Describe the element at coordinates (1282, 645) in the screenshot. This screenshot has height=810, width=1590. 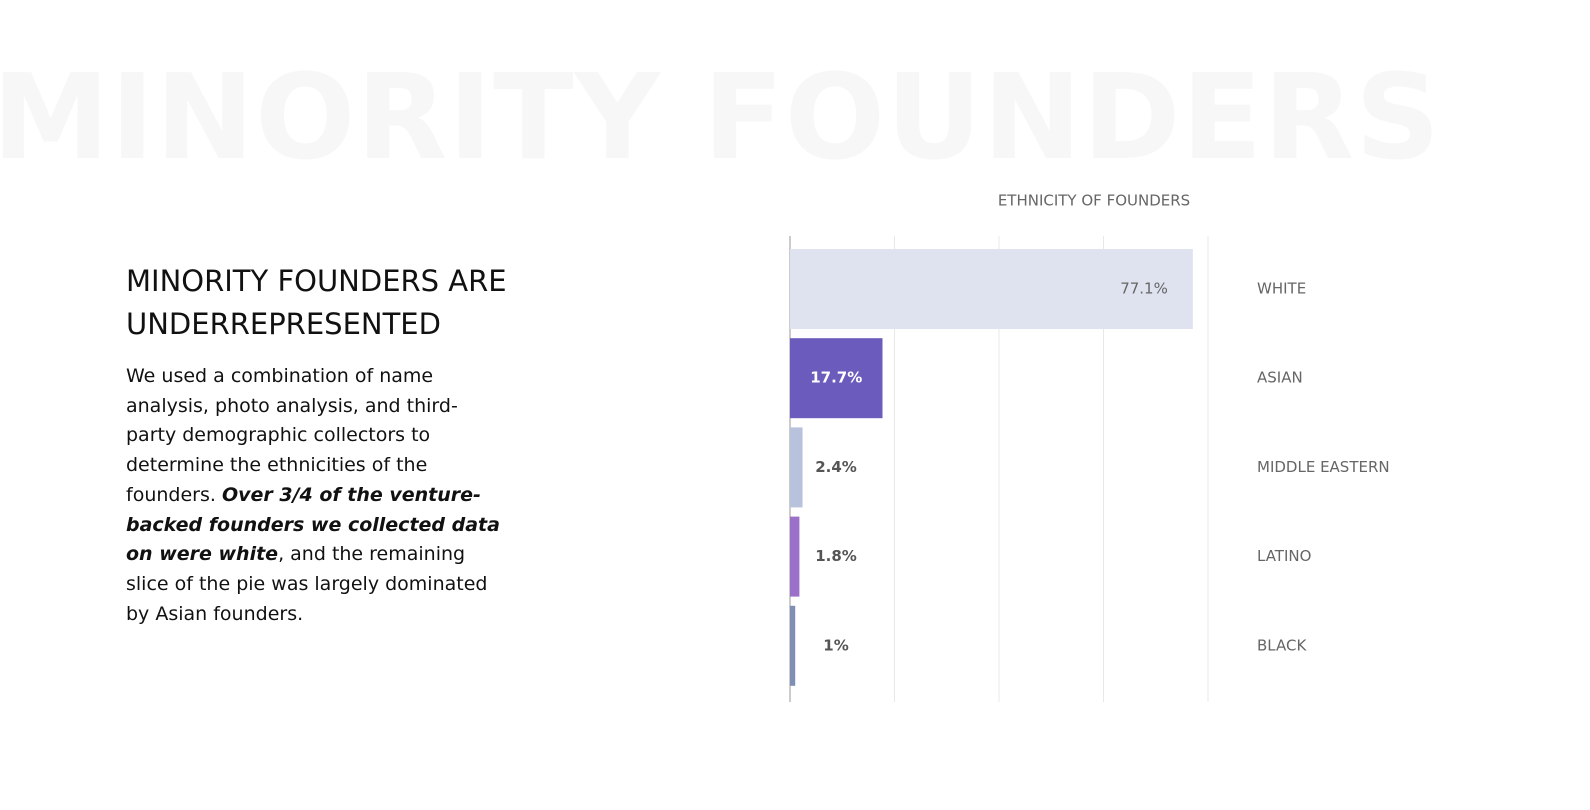
I see `category-label: BLACK` at that location.